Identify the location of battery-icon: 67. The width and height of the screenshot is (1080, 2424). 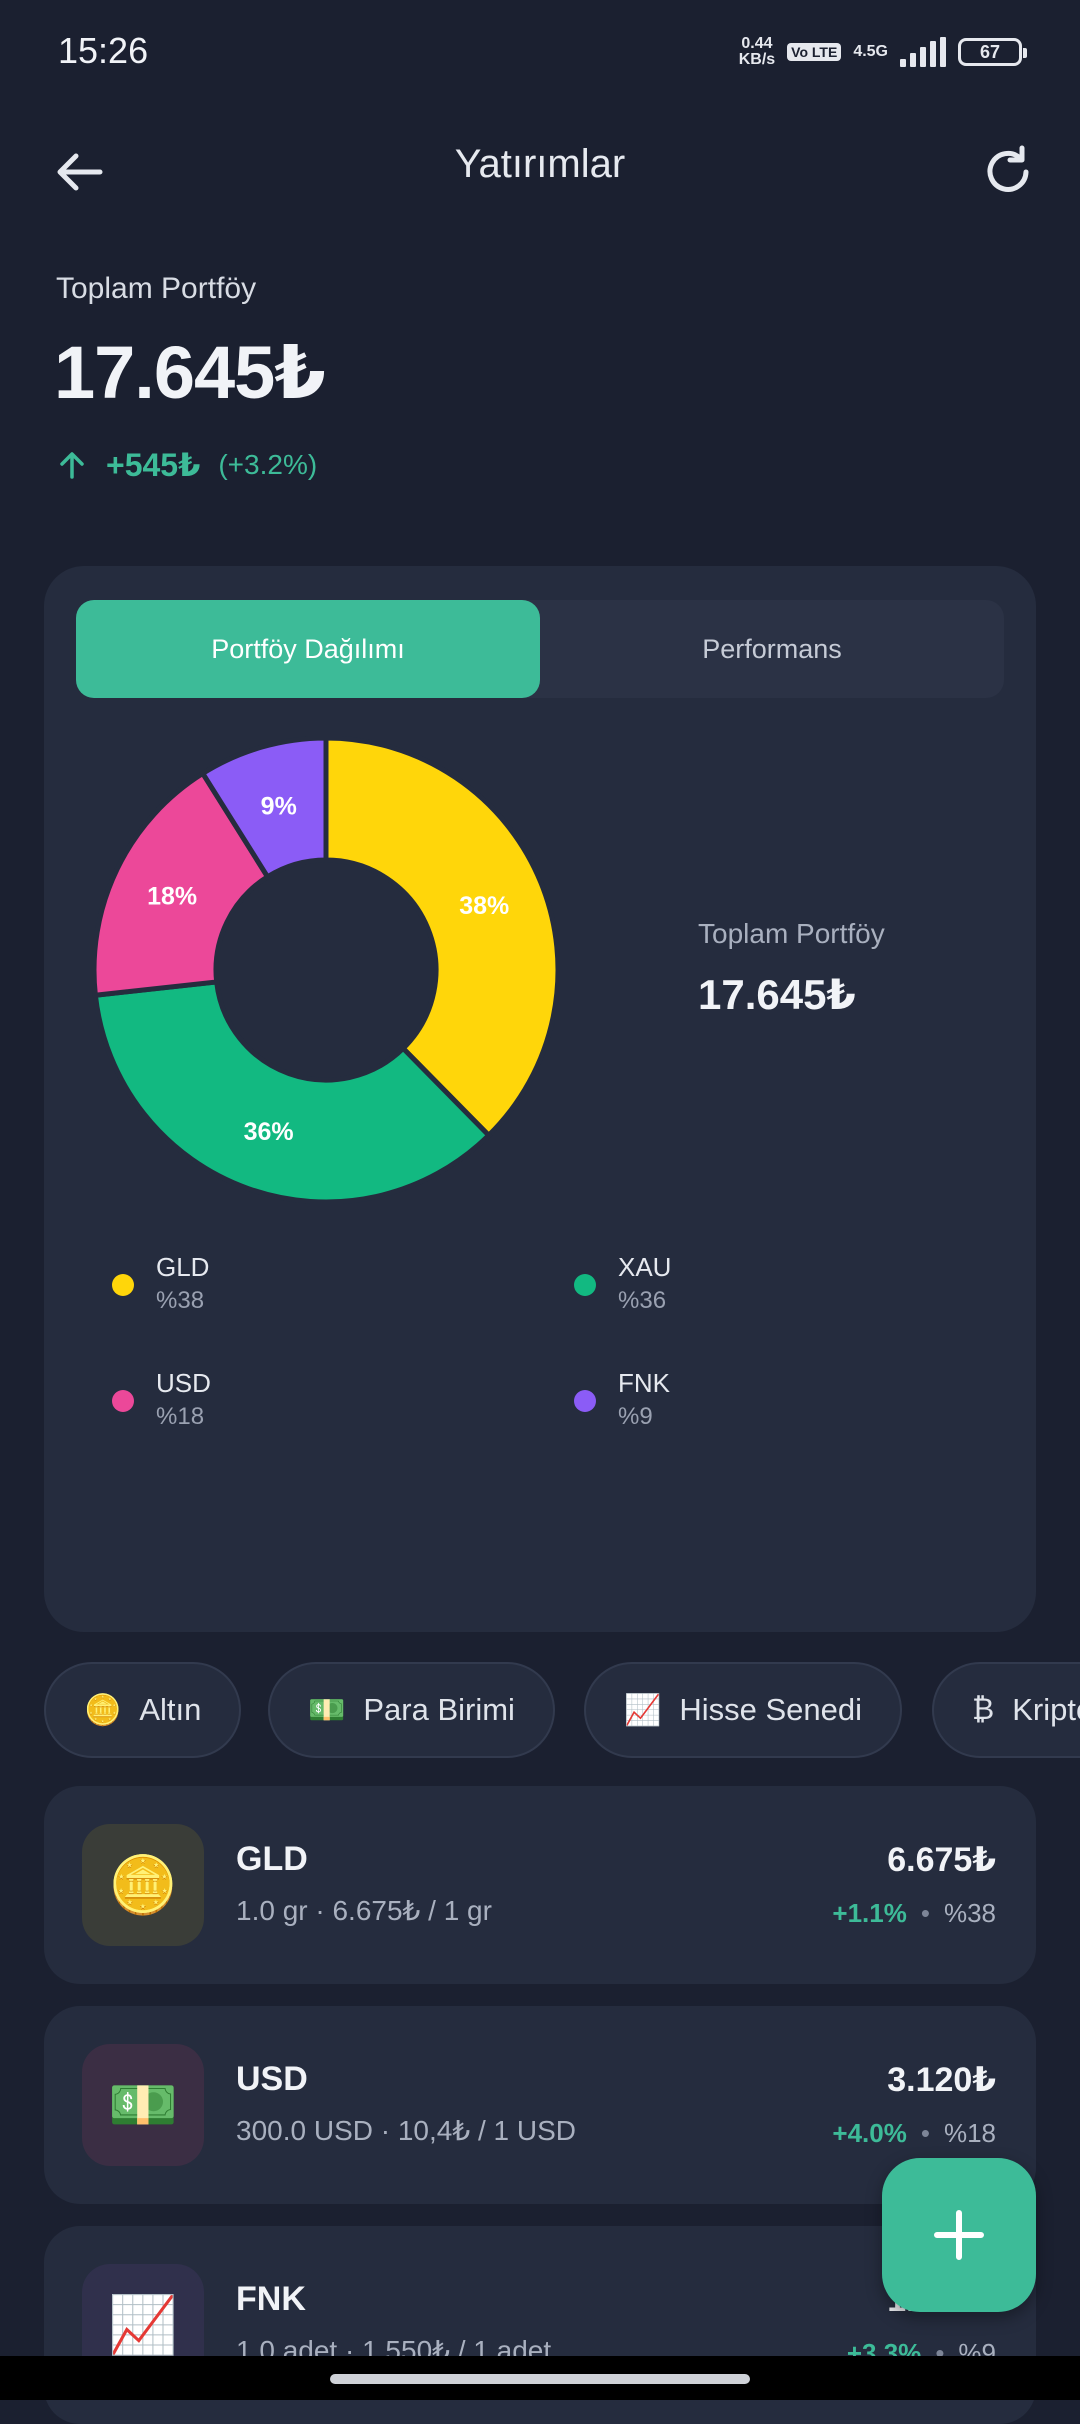
(992, 52).